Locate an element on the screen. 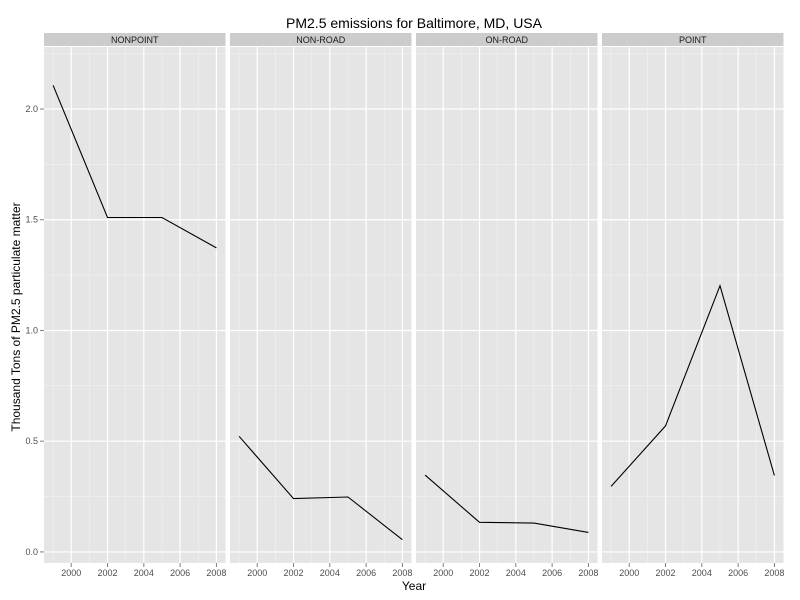 The image size is (800, 600). facet-strip-label: ON-ROAD is located at coordinates (507, 40).